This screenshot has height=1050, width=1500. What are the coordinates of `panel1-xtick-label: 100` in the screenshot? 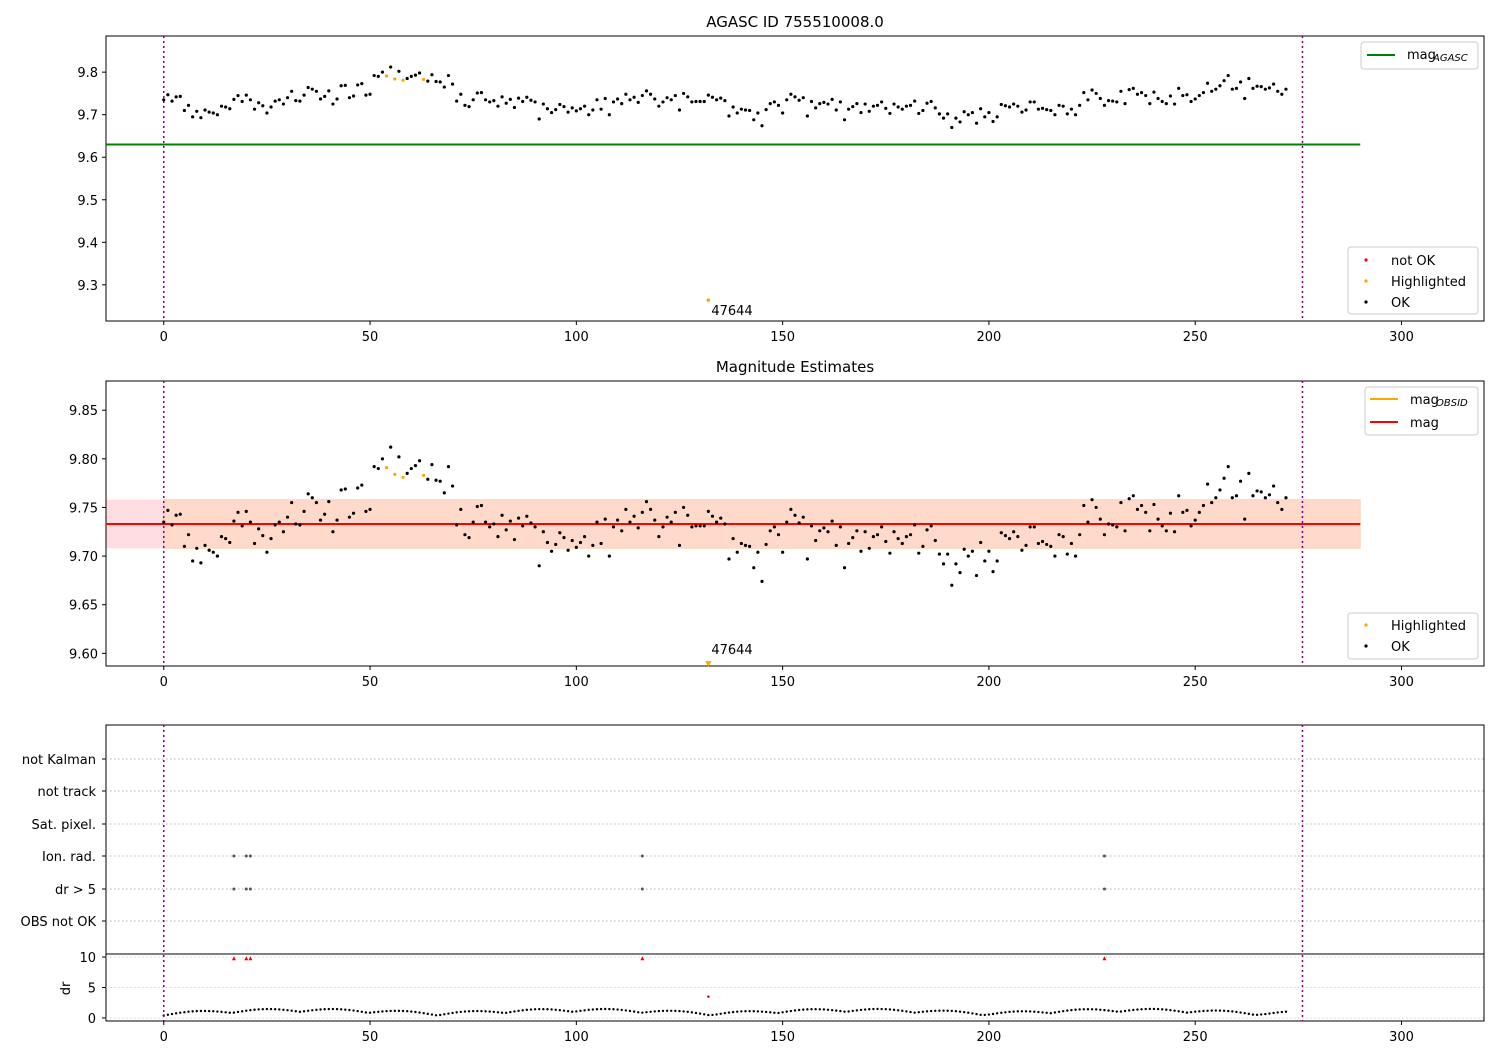 It's located at (576, 682).